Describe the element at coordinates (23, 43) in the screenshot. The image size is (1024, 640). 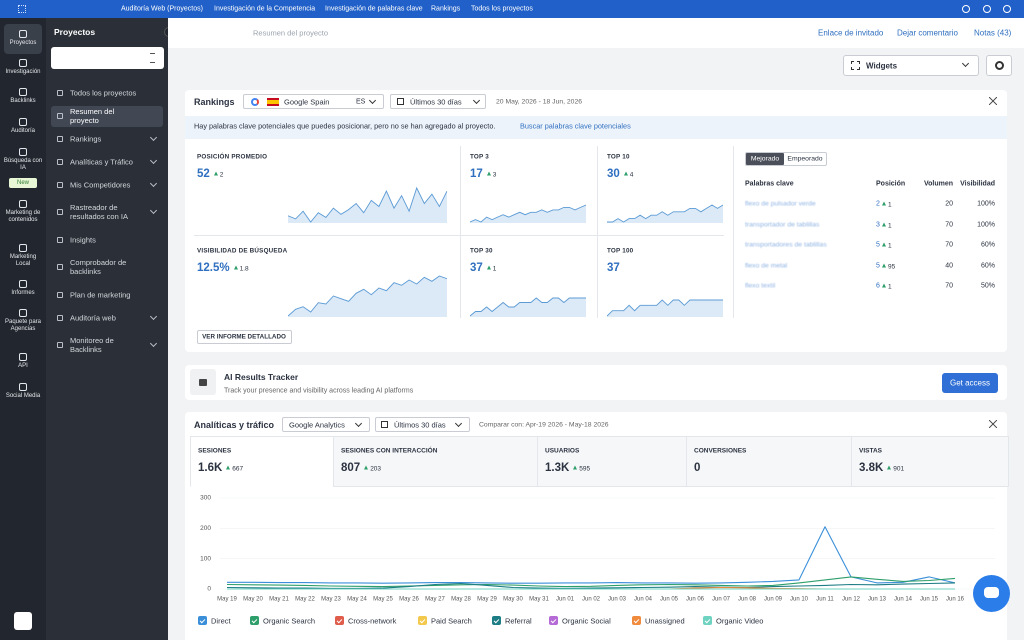
I see `nav-label: Proyectos` at that location.